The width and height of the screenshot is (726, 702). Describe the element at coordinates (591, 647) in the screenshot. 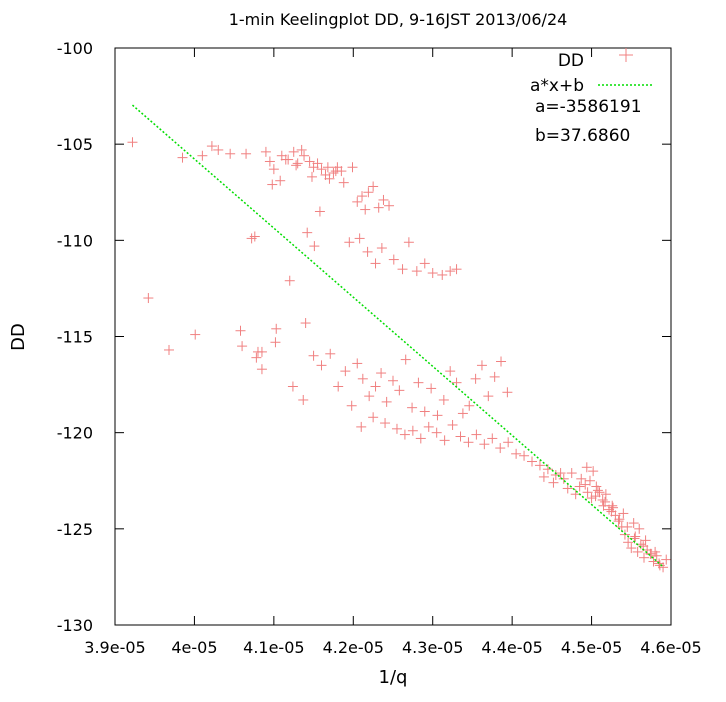

I see `x-tick-label: 4.5e-05` at that location.